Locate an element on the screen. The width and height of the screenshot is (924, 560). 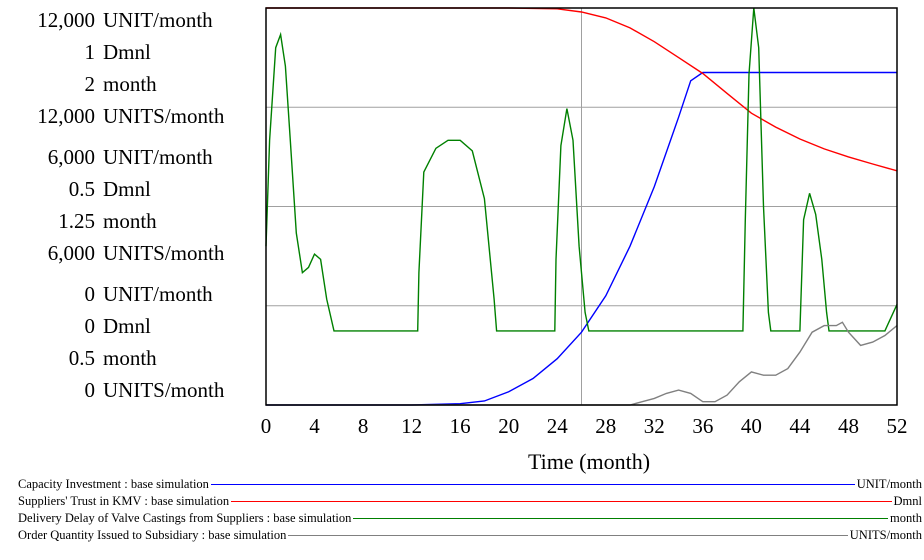
legend-unit: UNITS/month is located at coordinates (884, 535).